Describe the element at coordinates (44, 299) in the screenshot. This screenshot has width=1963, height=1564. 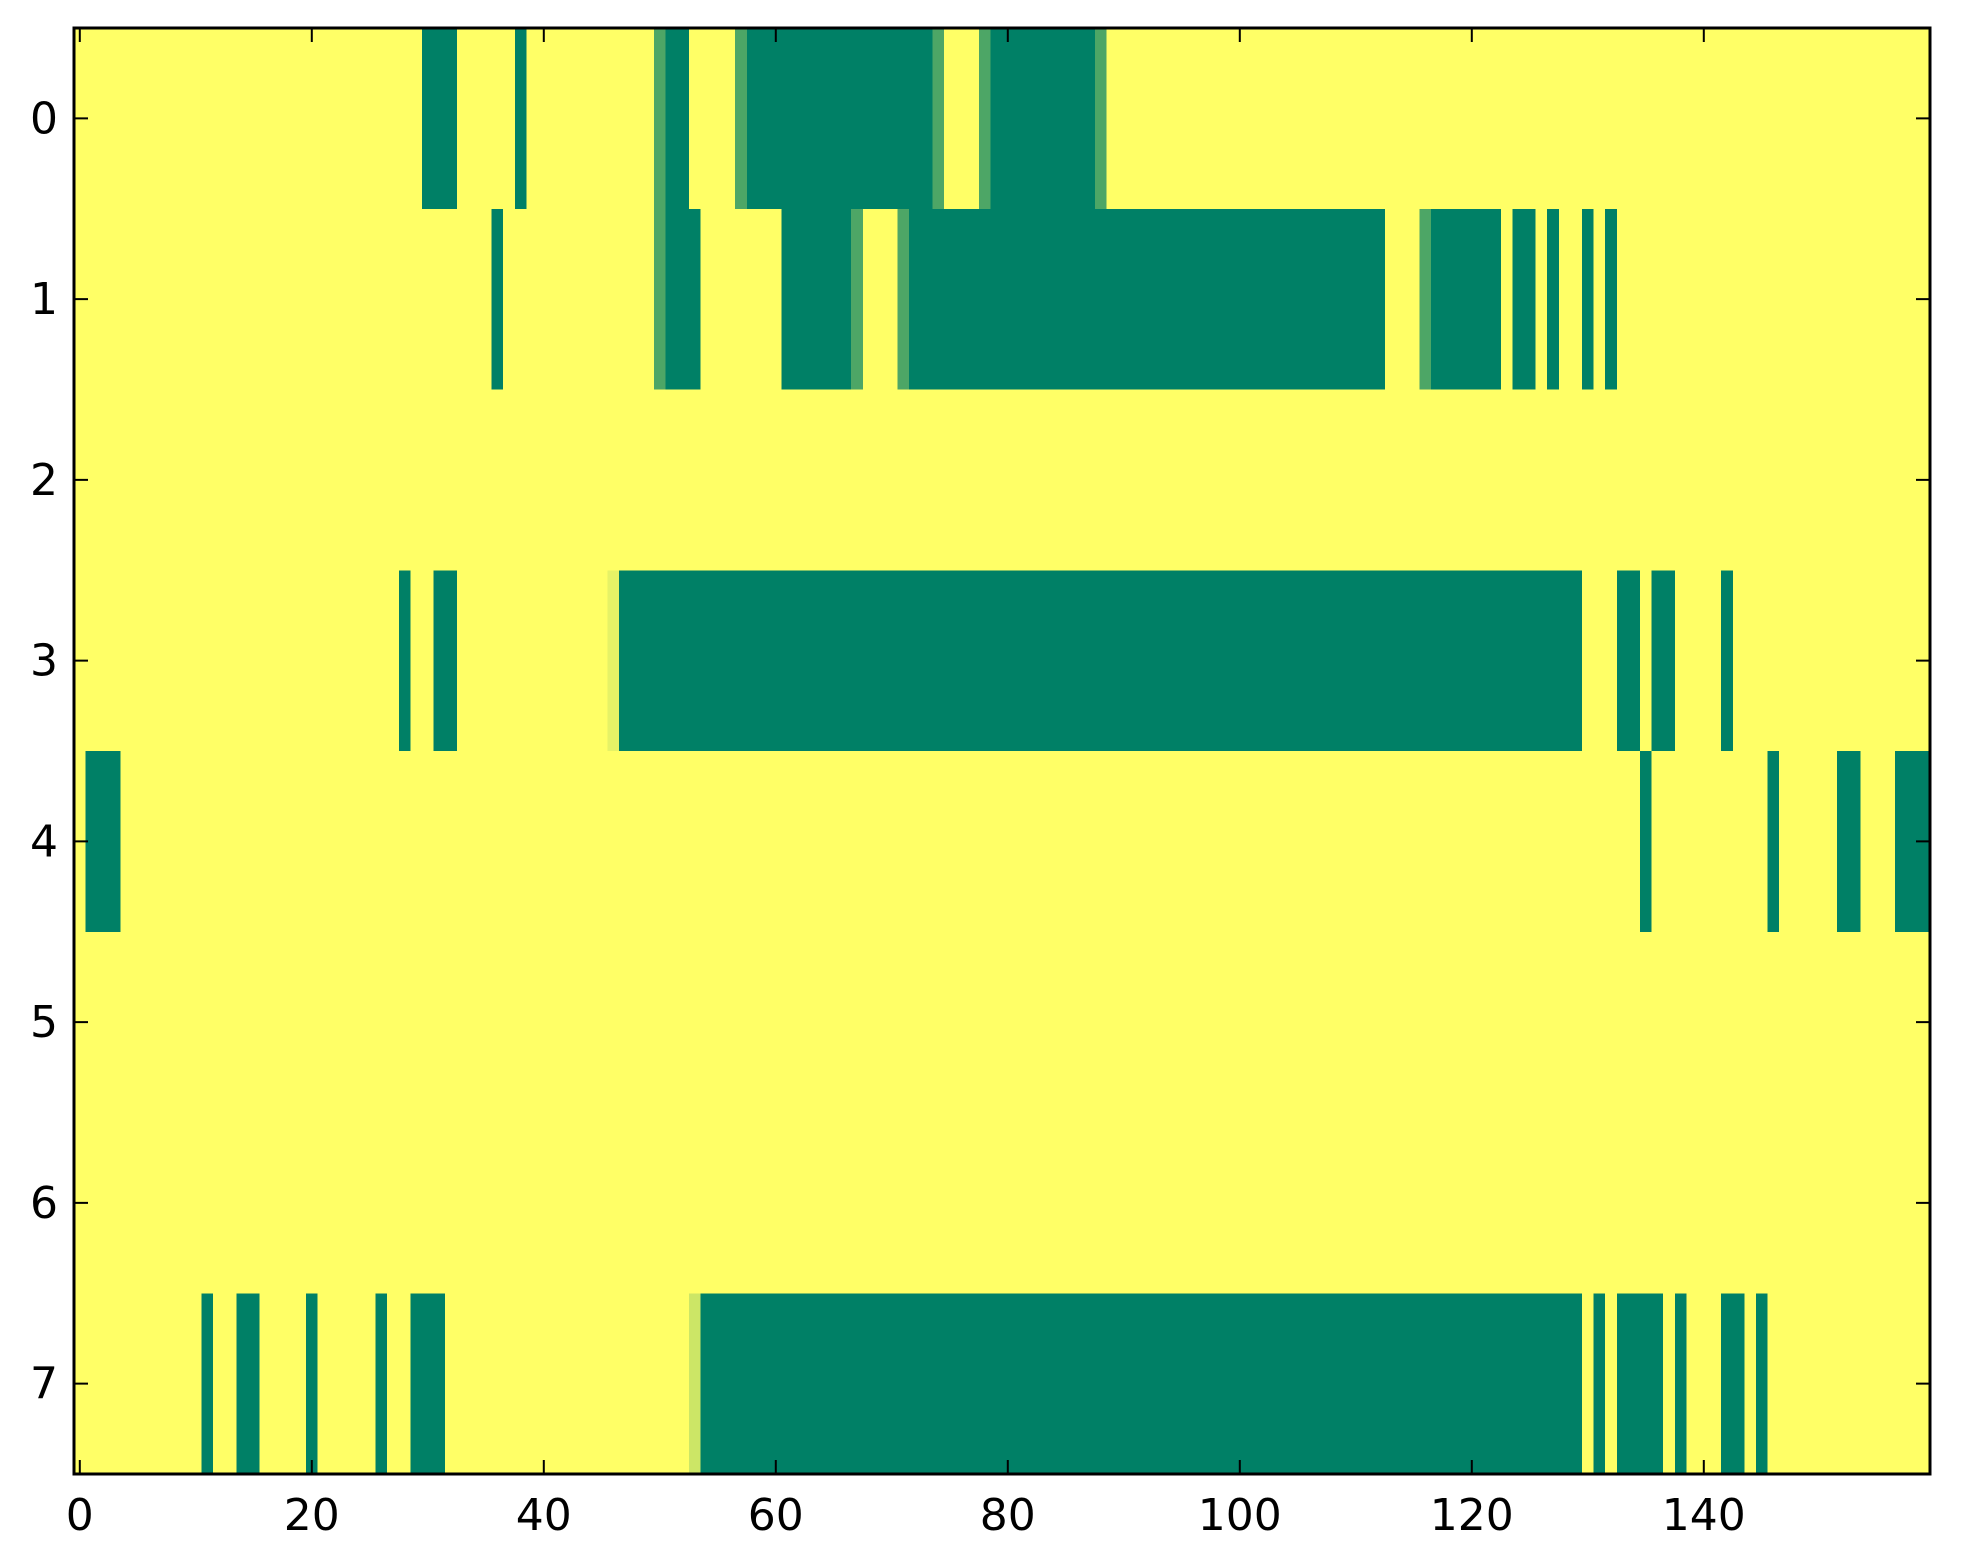
I see `y-tick-label: 1` at that location.